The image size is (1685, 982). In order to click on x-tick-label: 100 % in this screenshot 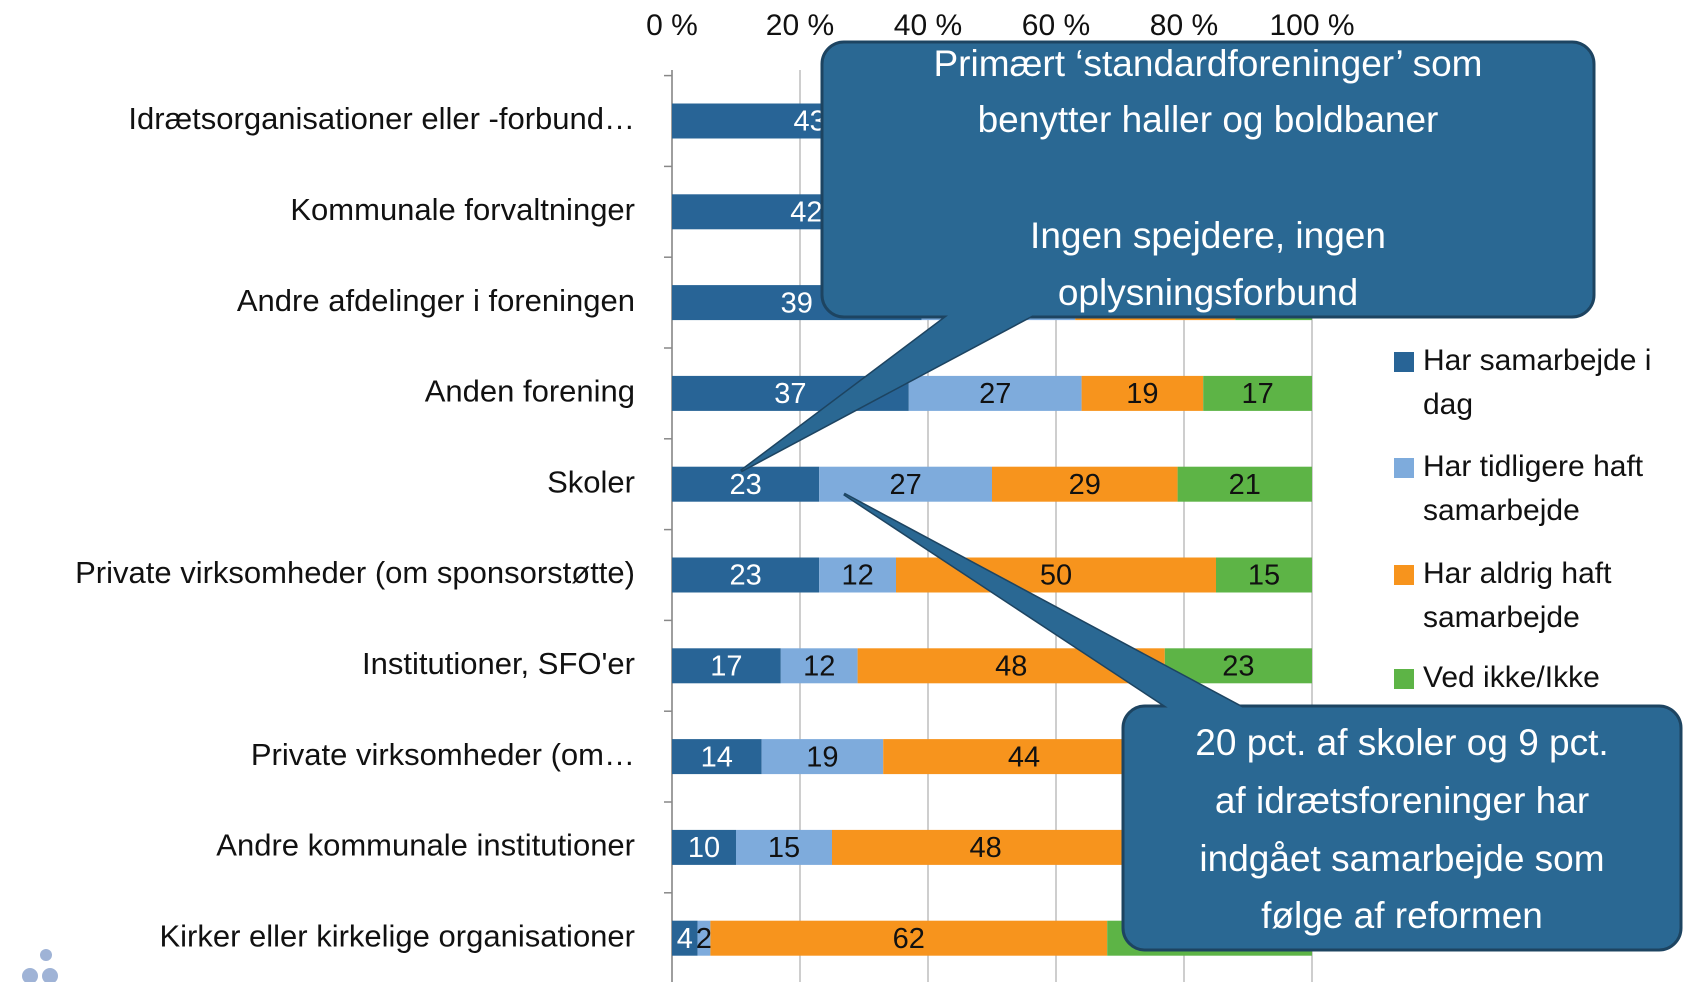, I will do `click(1311, 25)`.